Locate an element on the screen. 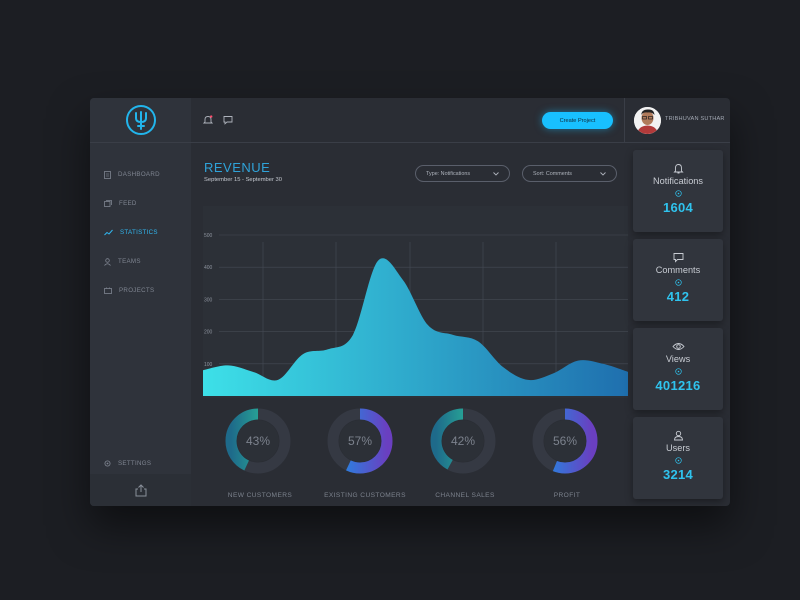  gear-icon is located at coordinates (107, 463).